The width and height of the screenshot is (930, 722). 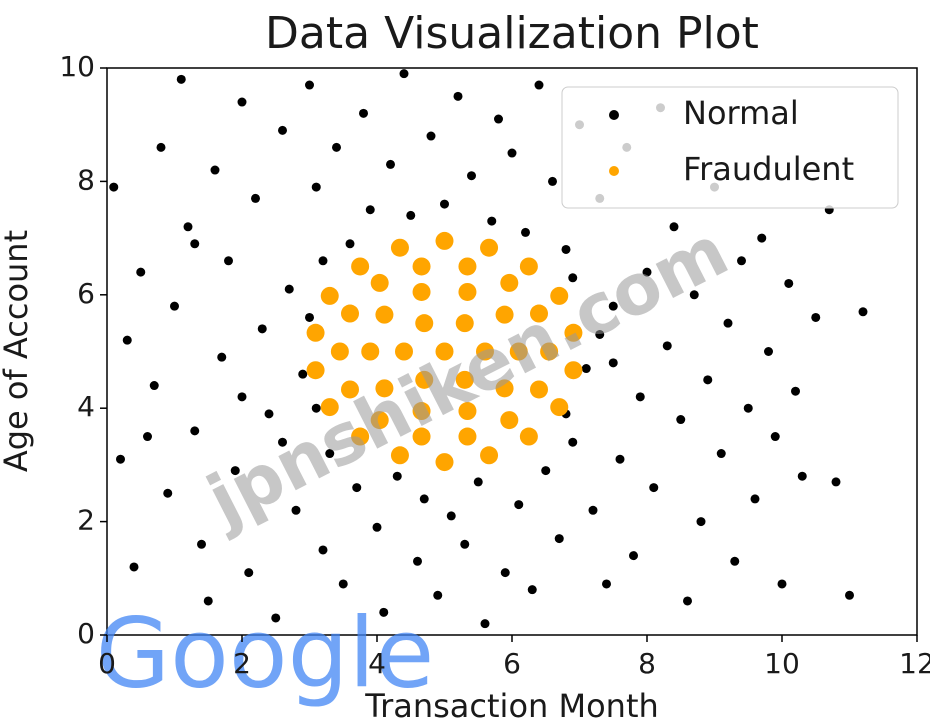 What do you see at coordinates (242, 663) in the screenshot?
I see `x-tick-label: 2` at bounding box center [242, 663].